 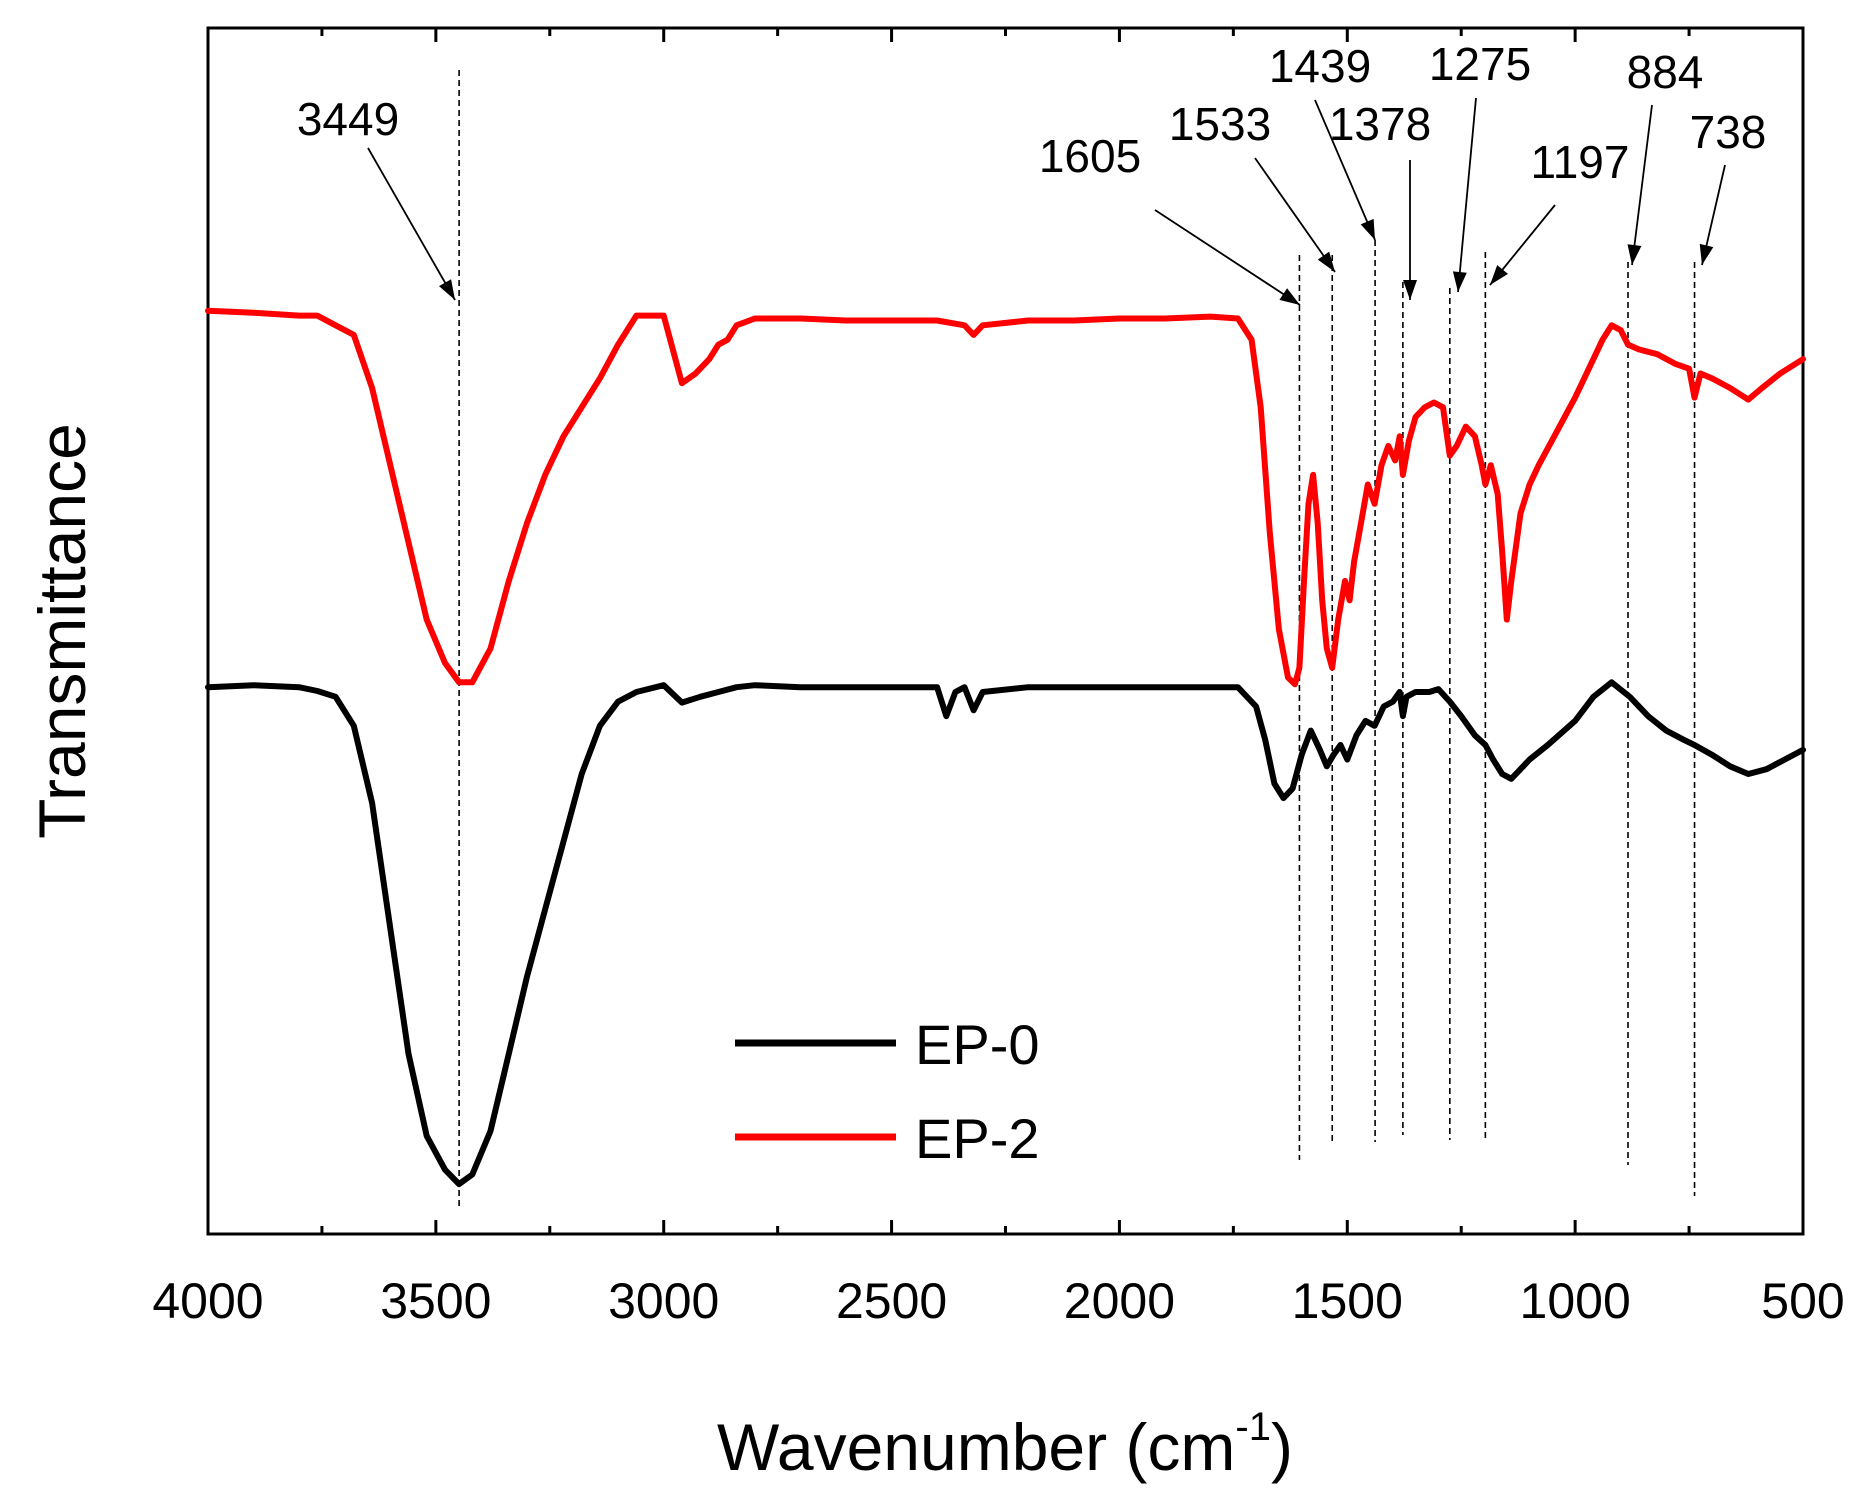 What do you see at coordinates (435, 1301) in the screenshot?
I see `x-tick-label: 3500` at bounding box center [435, 1301].